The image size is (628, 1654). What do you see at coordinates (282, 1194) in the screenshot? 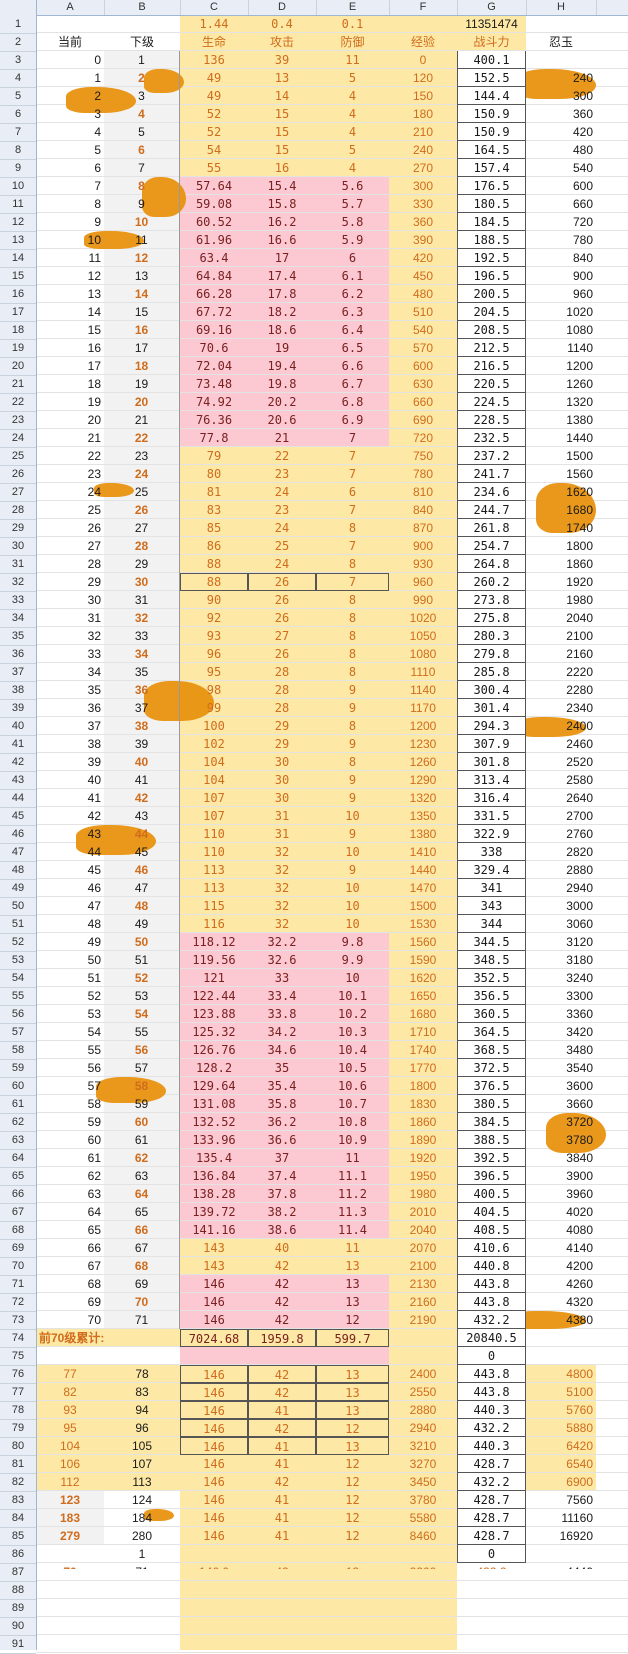
I see `cell-d: 37.8` at bounding box center [282, 1194].